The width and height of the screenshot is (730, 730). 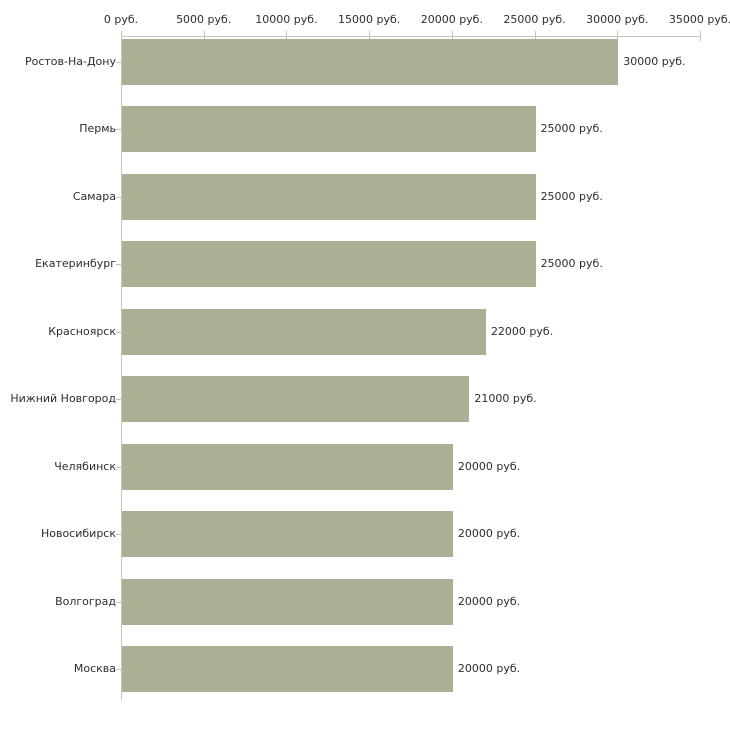 What do you see at coordinates (451, 19) in the screenshot?
I see `x-axis-tick-label: 20000 руб.` at bounding box center [451, 19].